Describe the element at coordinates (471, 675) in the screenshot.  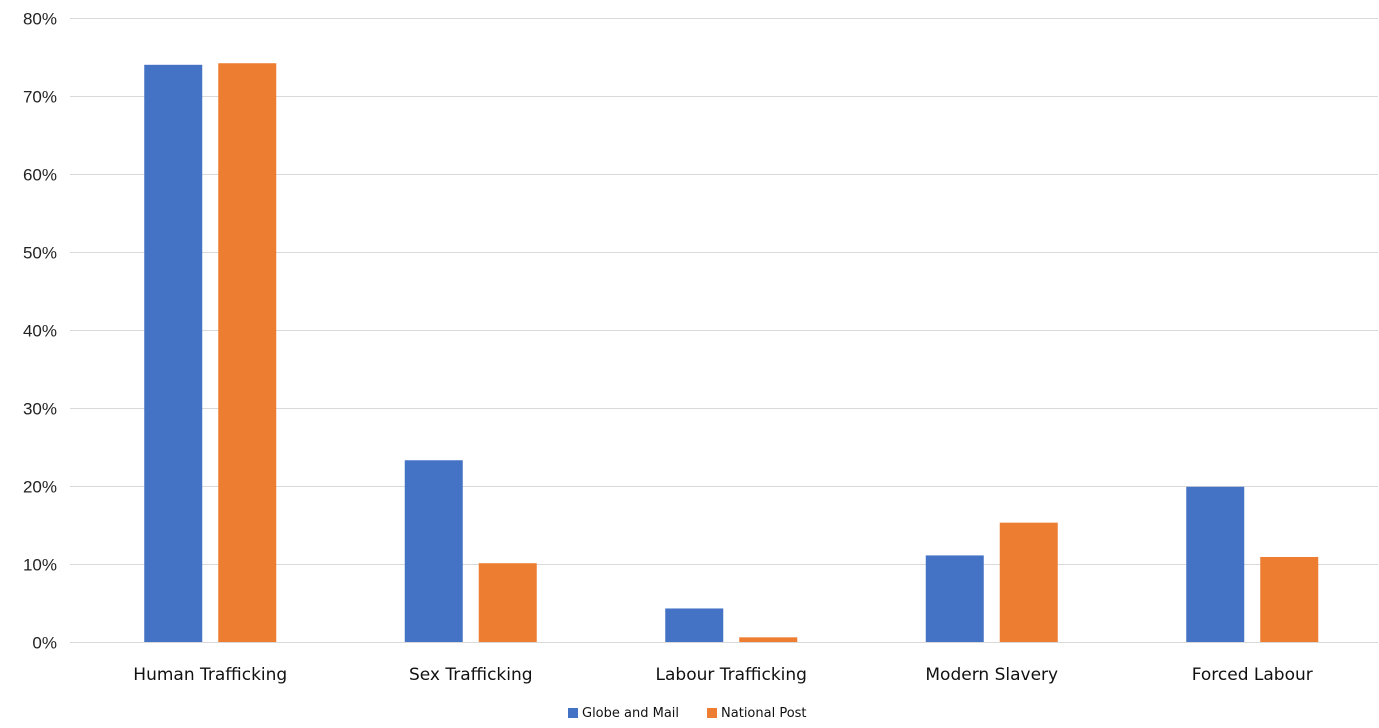
I see `x-category-label: Sex Trafficking` at that location.